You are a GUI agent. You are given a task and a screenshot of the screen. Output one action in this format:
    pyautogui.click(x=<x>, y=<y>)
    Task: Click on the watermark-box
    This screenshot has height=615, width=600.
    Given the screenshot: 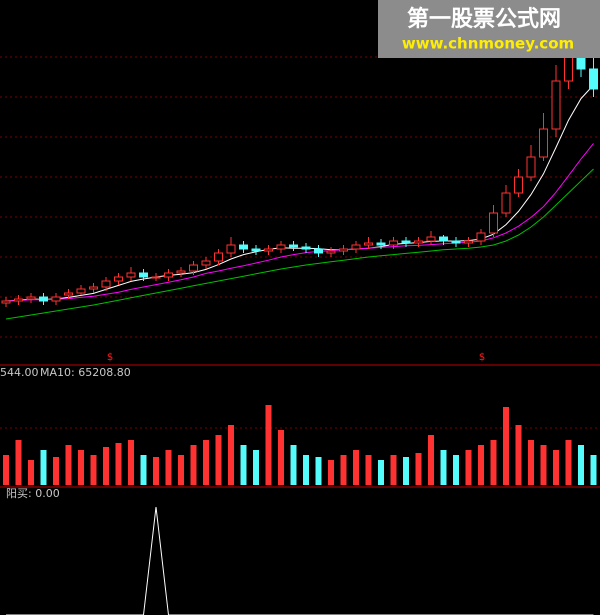 What is the action you would take?
    pyautogui.click(x=489, y=29)
    